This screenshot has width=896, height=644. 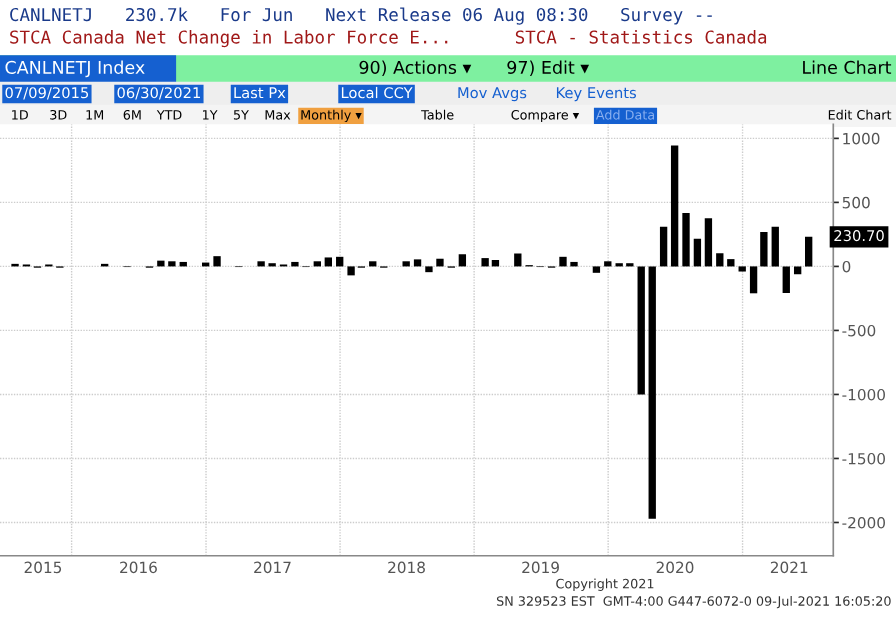 I want to click on text: 97) Edit ▾, so click(x=548, y=68).